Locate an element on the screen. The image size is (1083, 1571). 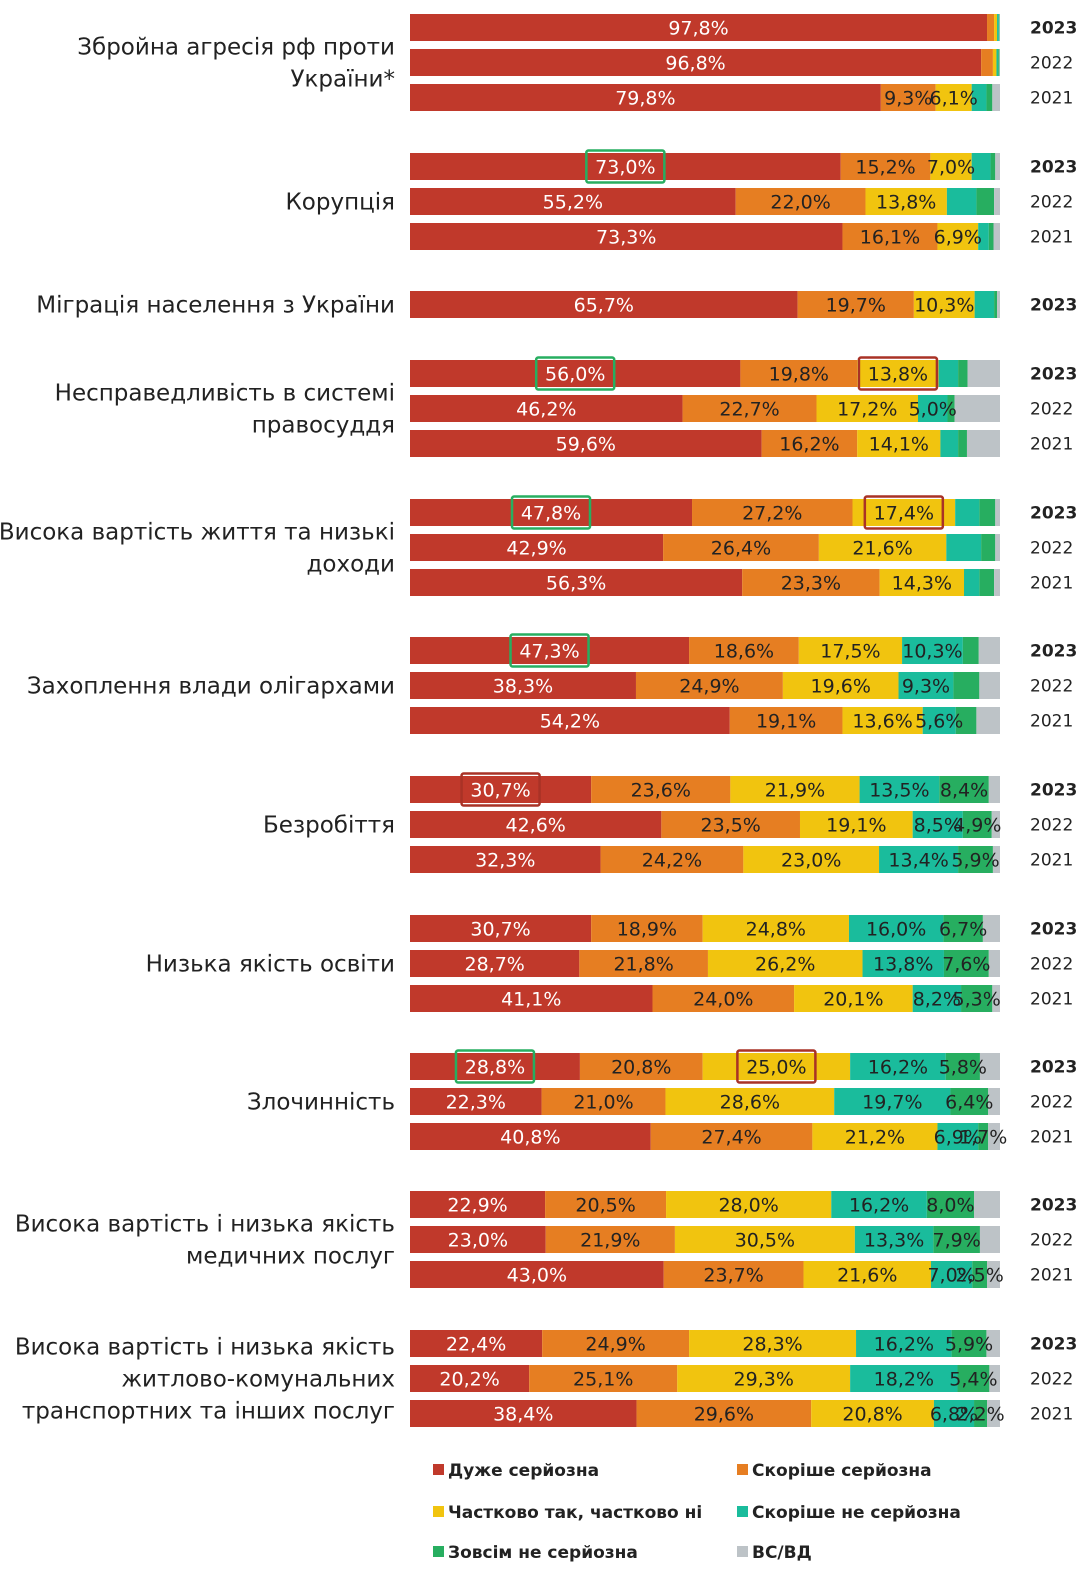
data-label: 20,1% is located at coordinates (853, 1000).